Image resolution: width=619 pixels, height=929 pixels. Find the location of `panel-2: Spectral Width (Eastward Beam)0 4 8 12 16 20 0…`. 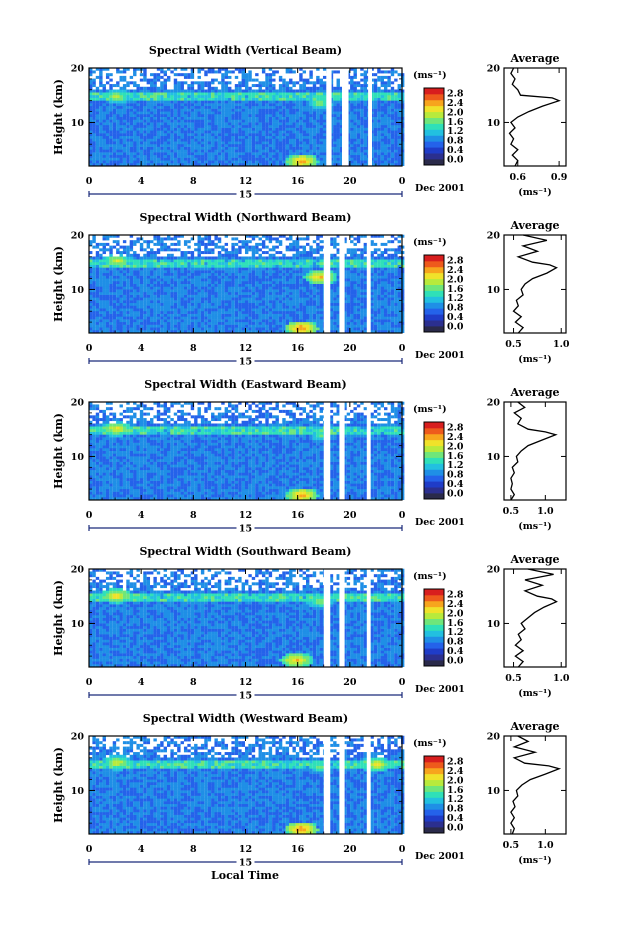

panel-2: Spectral Width (Eastward Beam)0 4 8 12 16 20 0… is located at coordinates (309, 456).